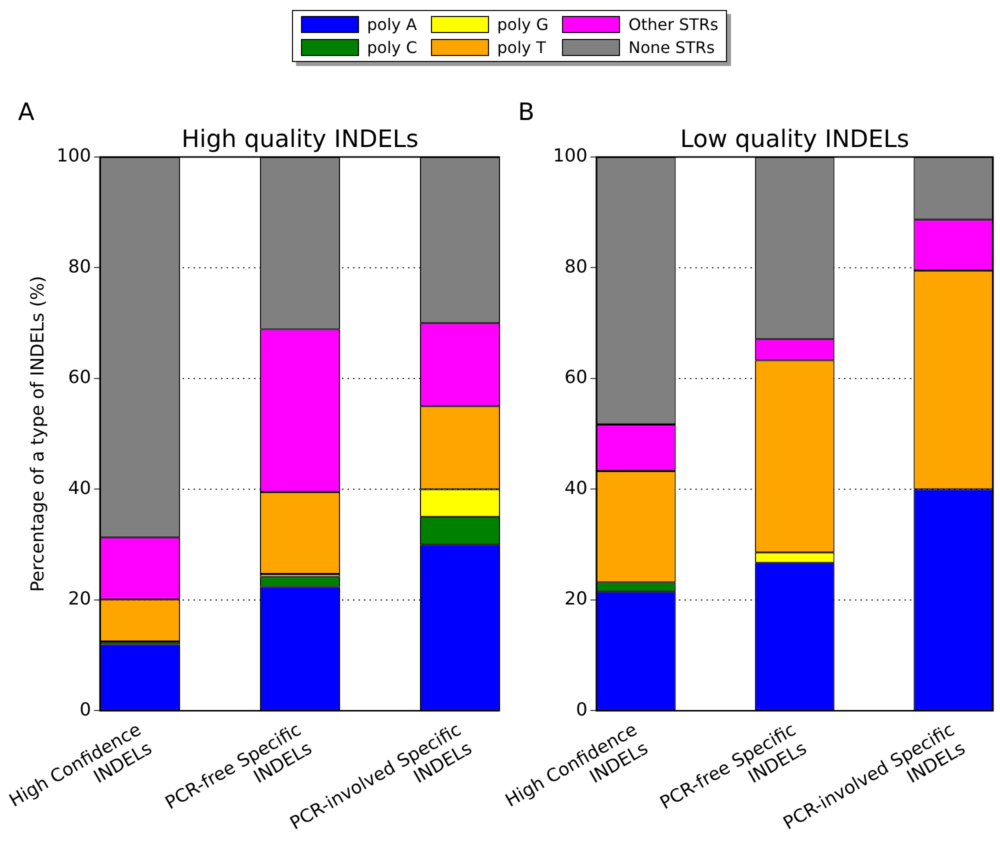 The image size is (1000, 857). Describe the element at coordinates (521, 47) in the screenshot. I see `legend-label: poly T` at that location.